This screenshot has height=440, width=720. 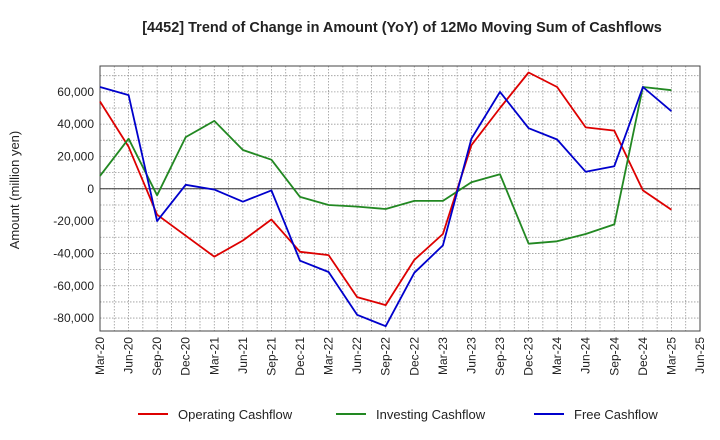 I want to click on x-tick-label: Mar-21, so click(x=214, y=356).